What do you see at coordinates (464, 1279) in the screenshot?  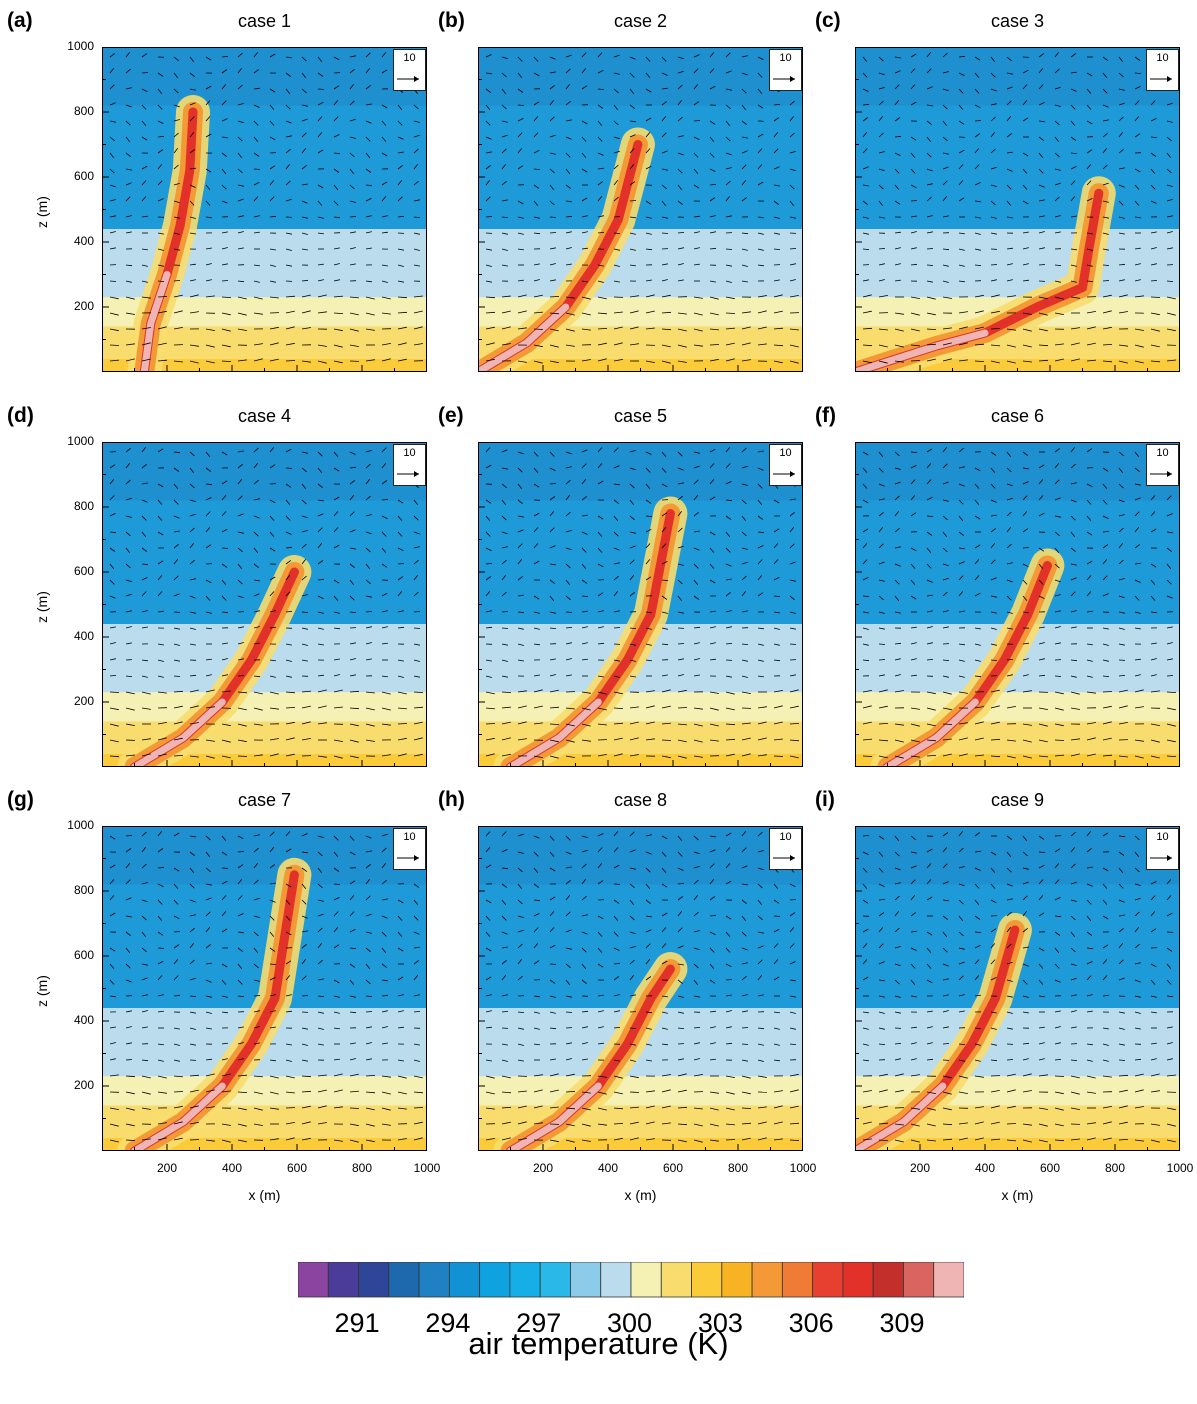 I see `colorbar-swatch` at bounding box center [464, 1279].